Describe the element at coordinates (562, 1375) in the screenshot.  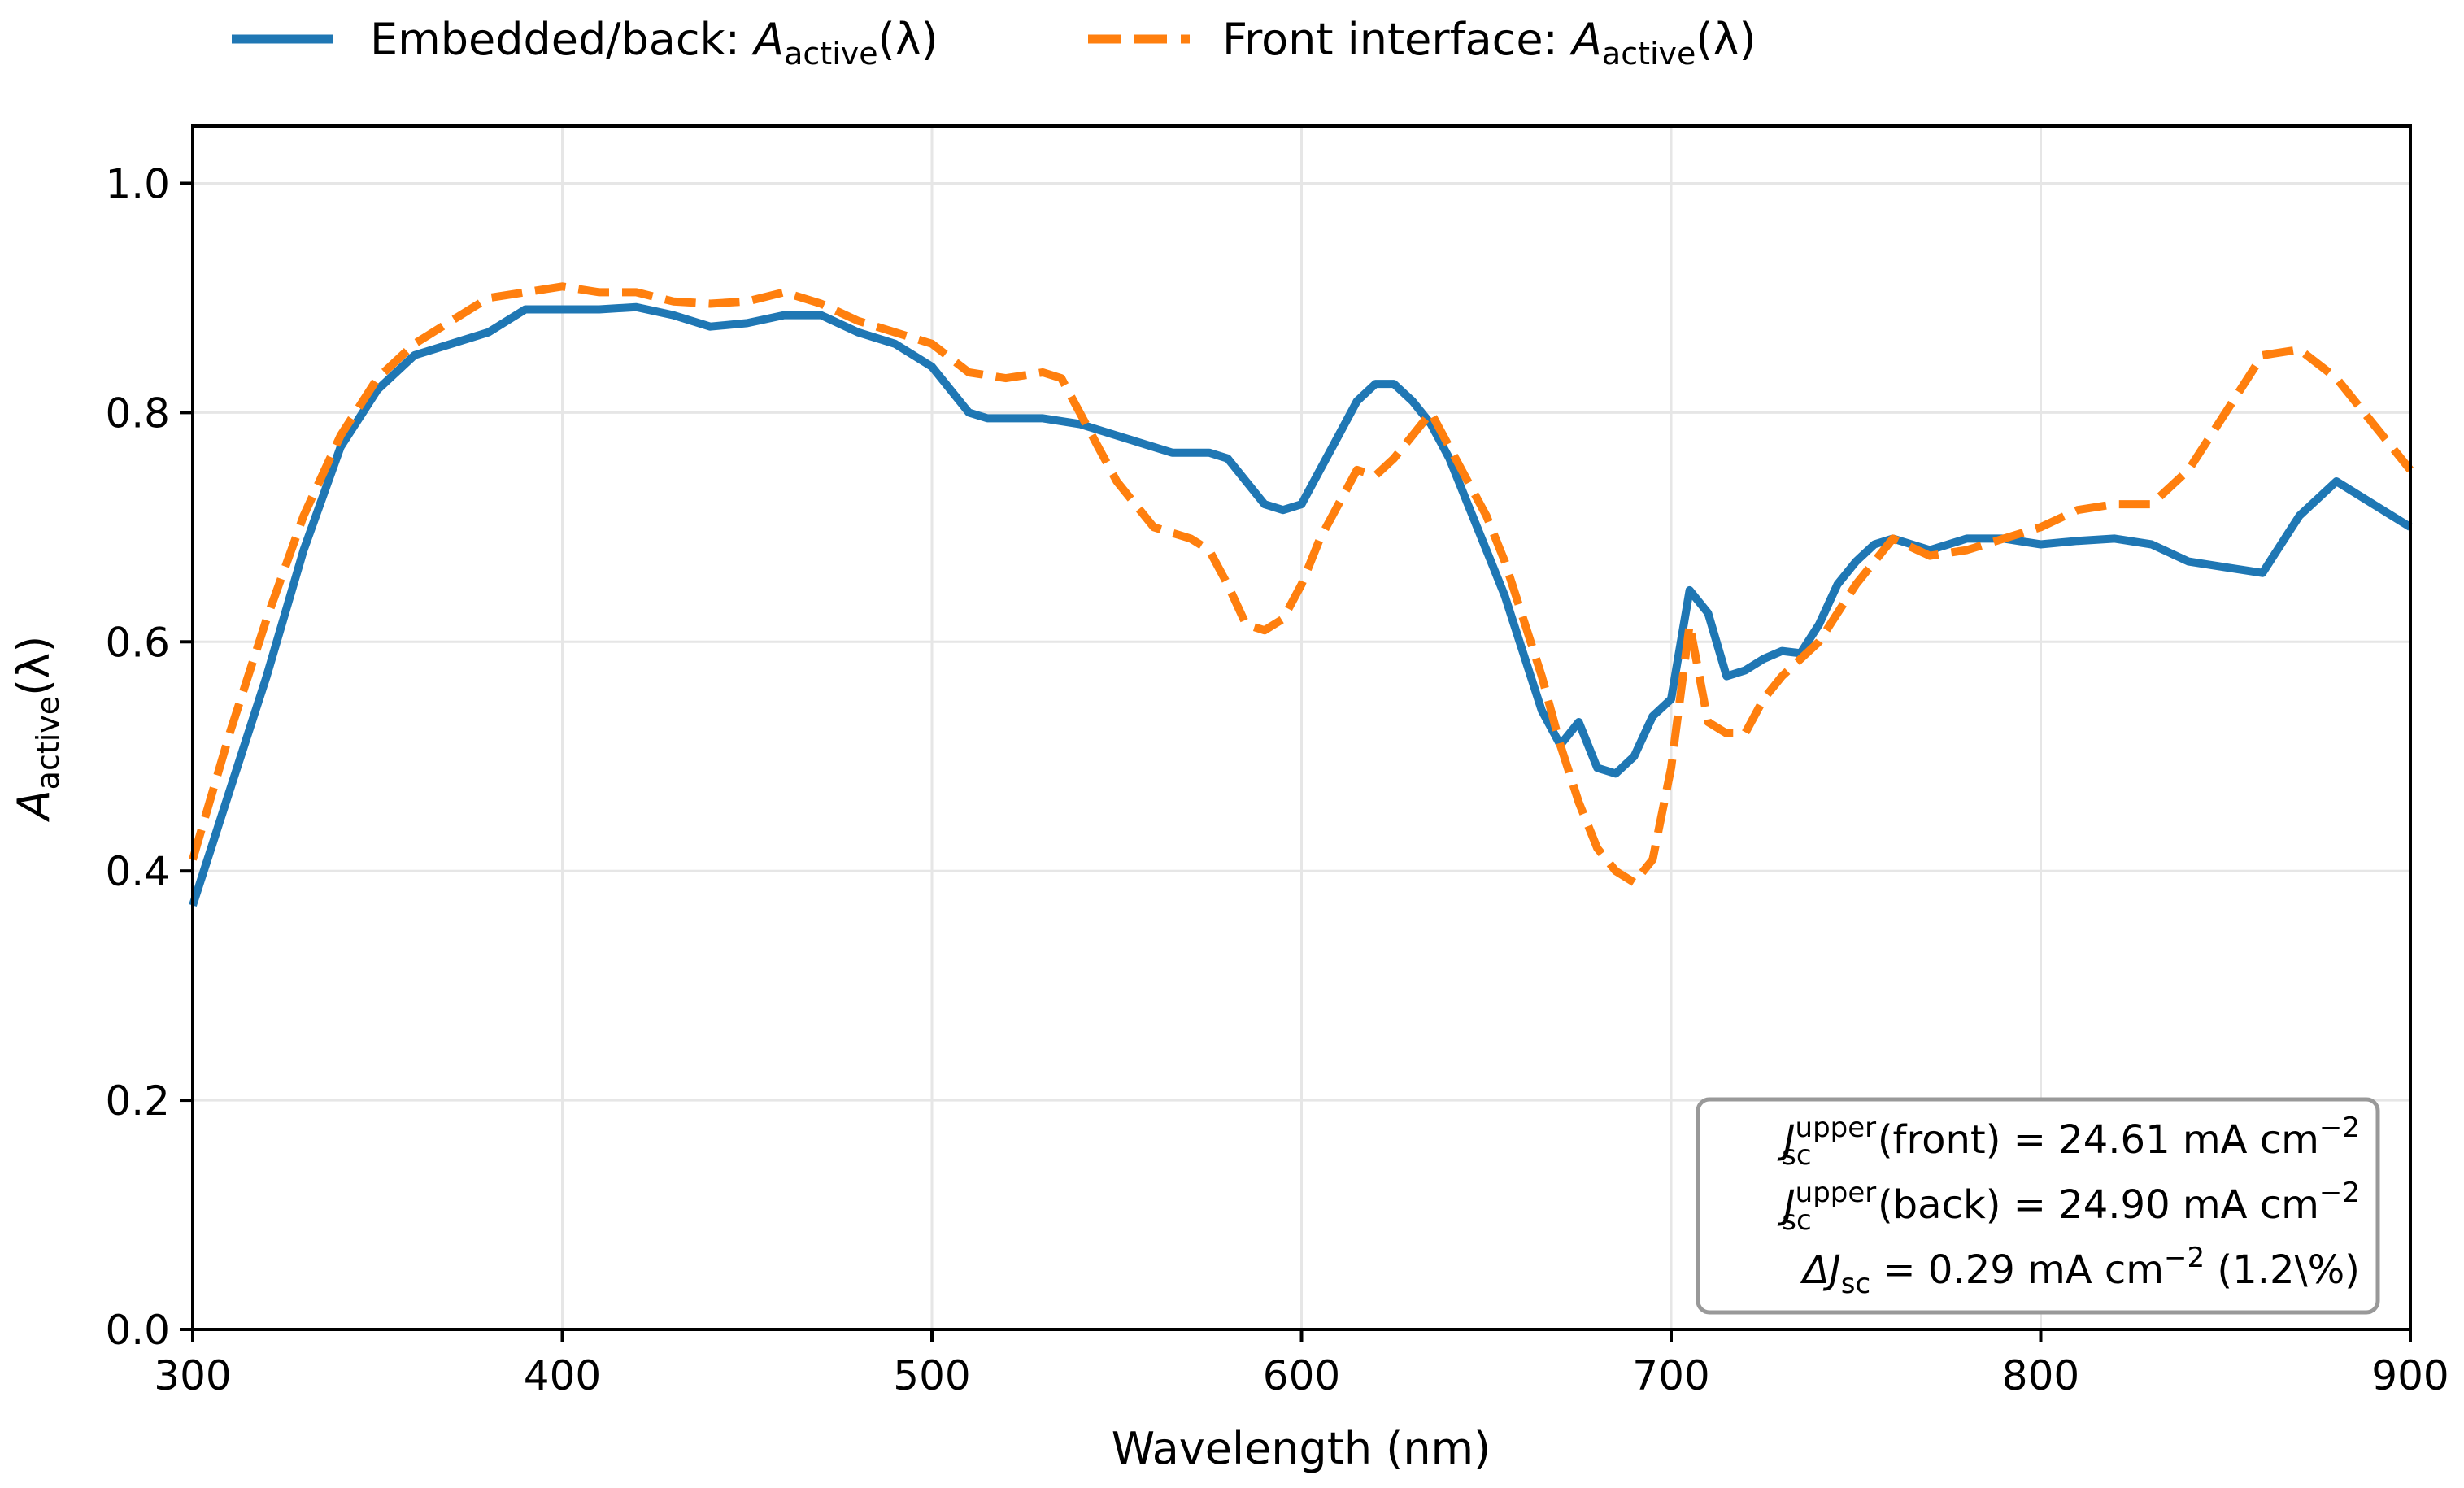
I see `x-tick-label: 400` at that location.